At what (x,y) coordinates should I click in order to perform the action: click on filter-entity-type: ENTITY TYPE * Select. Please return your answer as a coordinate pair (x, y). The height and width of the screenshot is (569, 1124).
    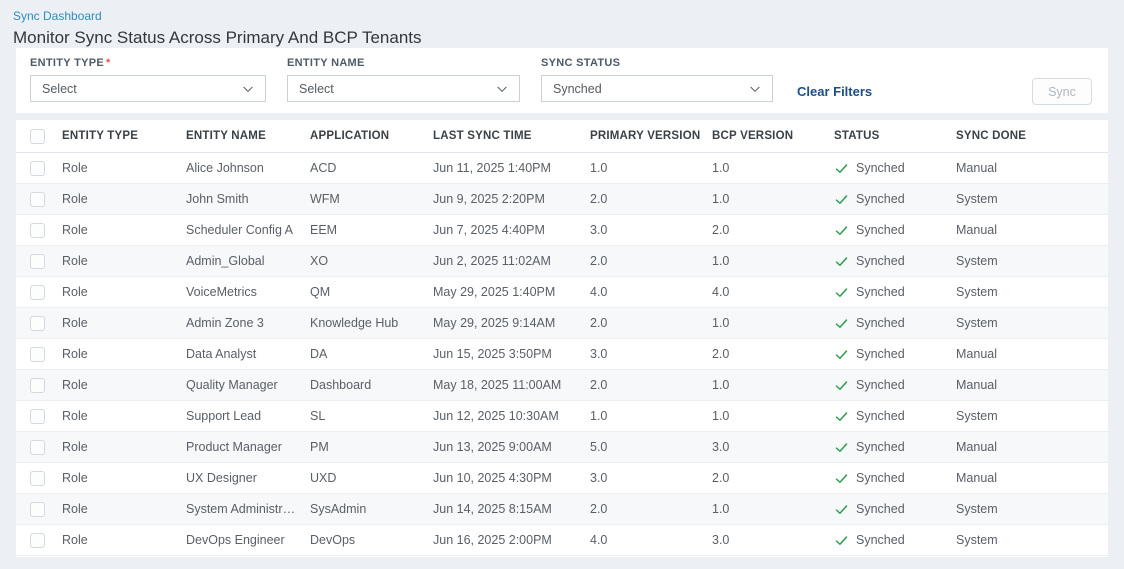
    Looking at the image, I should click on (148, 79).